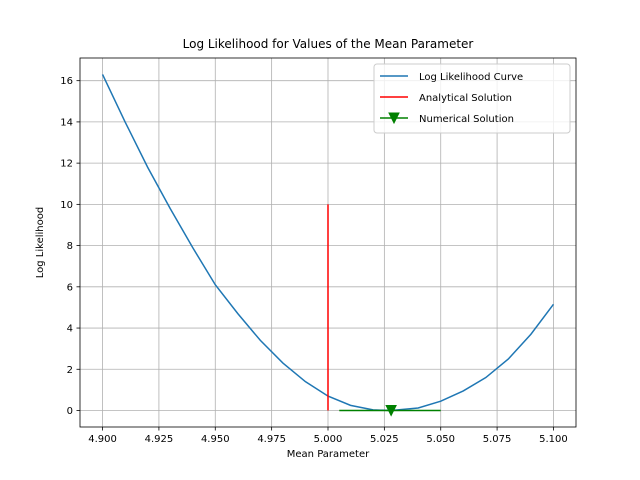 The width and height of the screenshot is (640, 480). I want to click on numerical-solution-marker, so click(391, 411).